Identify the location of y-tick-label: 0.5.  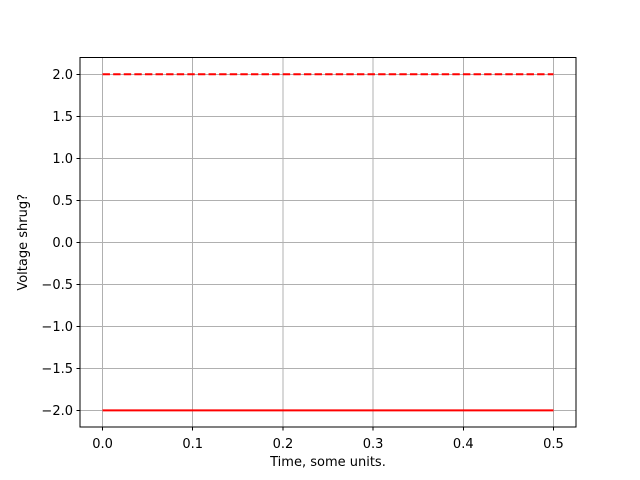
(62, 201).